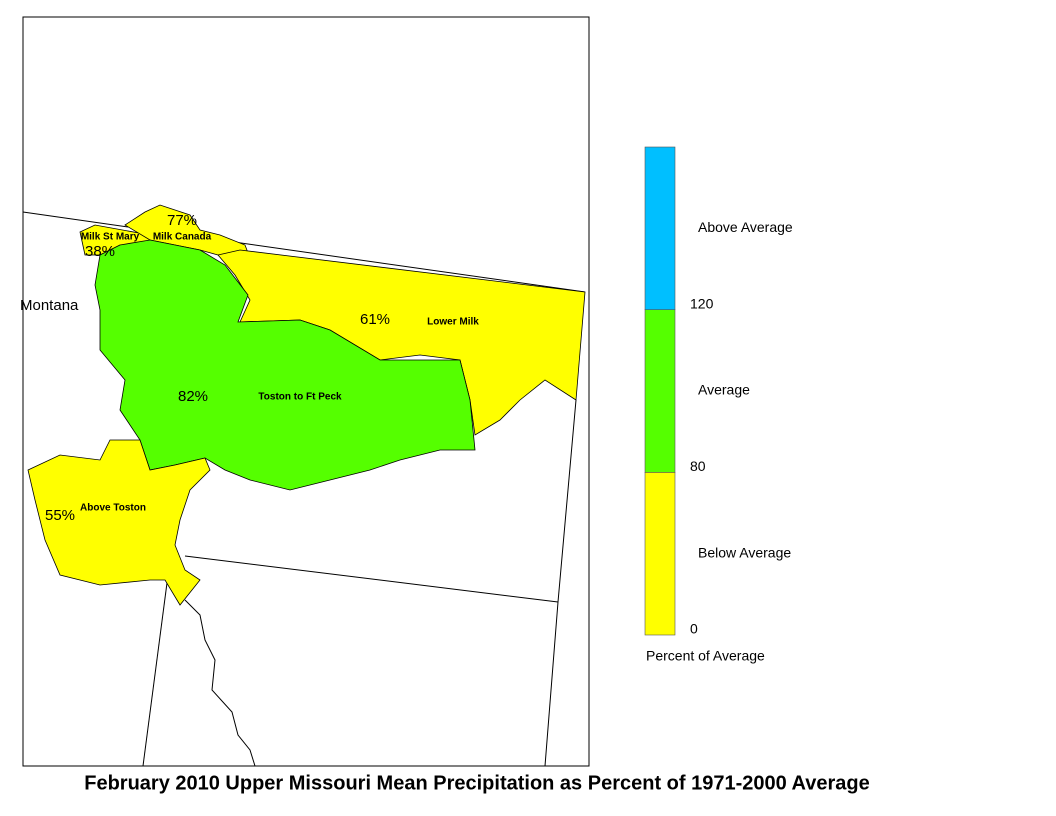 This screenshot has height=816, width=1056. Describe the element at coordinates (744, 552) in the screenshot. I see `legend-class-label: Below Average` at that location.